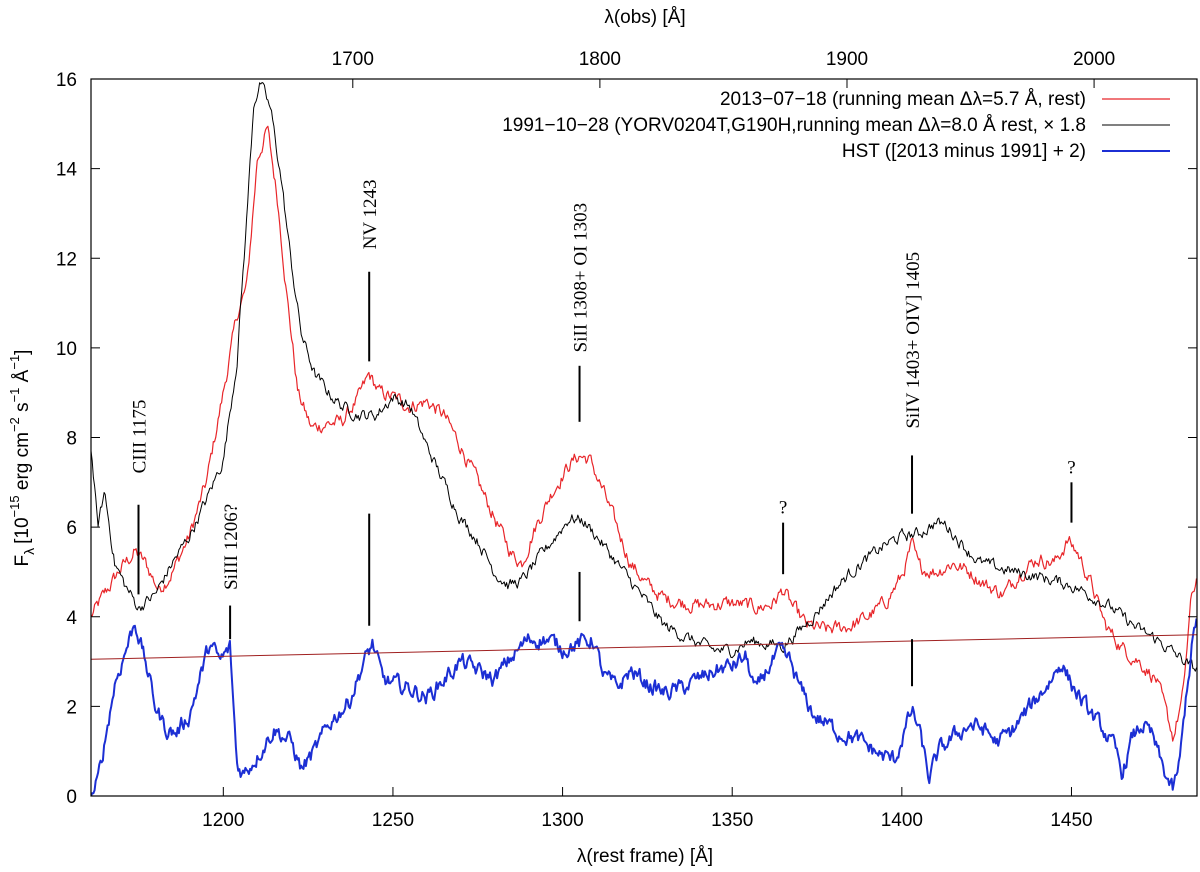  I want to click on y-axis-title-mid2: s, so click(22, 409).